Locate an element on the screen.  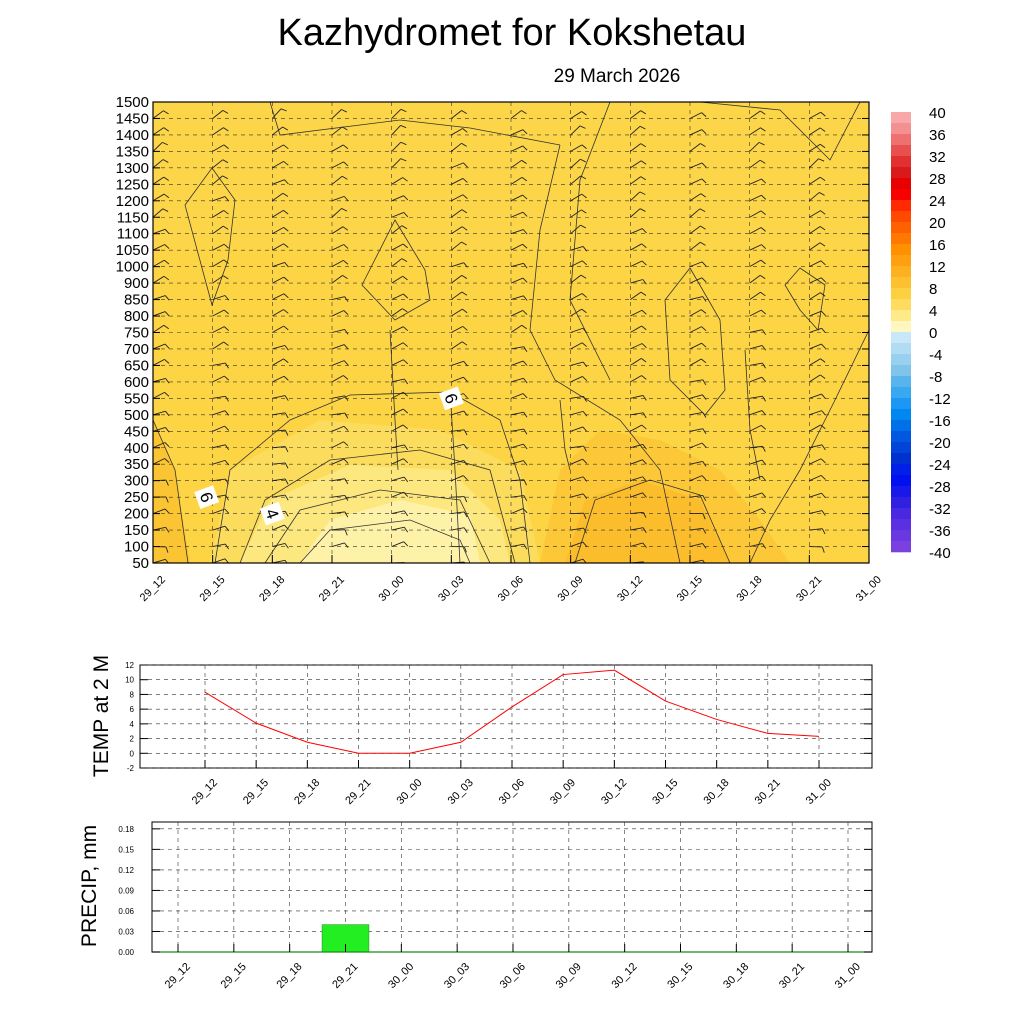
cool-core is located at coordinates (390, 531).